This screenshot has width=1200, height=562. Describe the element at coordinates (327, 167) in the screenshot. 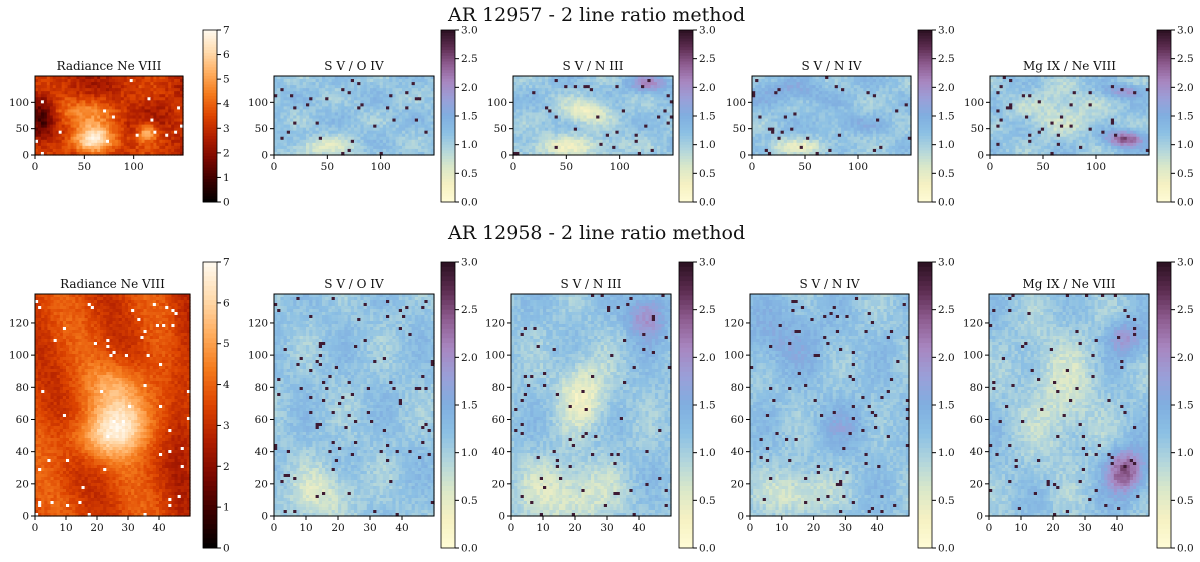

I see `x-tick-label: 50` at that location.